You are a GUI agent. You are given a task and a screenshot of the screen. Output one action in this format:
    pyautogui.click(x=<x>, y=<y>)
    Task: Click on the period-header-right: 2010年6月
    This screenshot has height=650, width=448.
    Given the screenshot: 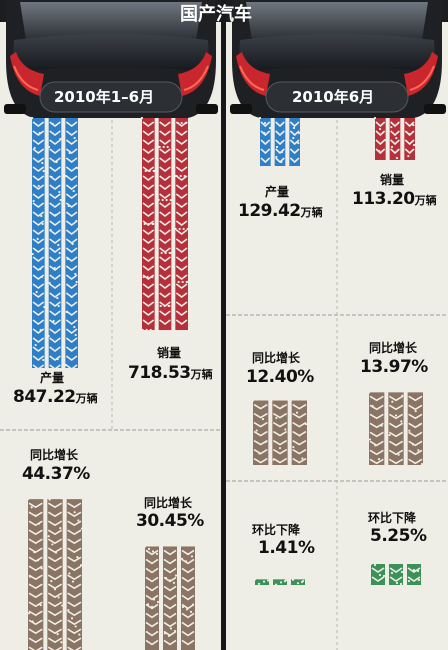 What is the action you would take?
    pyautogui.click(x=333, y=97)
    